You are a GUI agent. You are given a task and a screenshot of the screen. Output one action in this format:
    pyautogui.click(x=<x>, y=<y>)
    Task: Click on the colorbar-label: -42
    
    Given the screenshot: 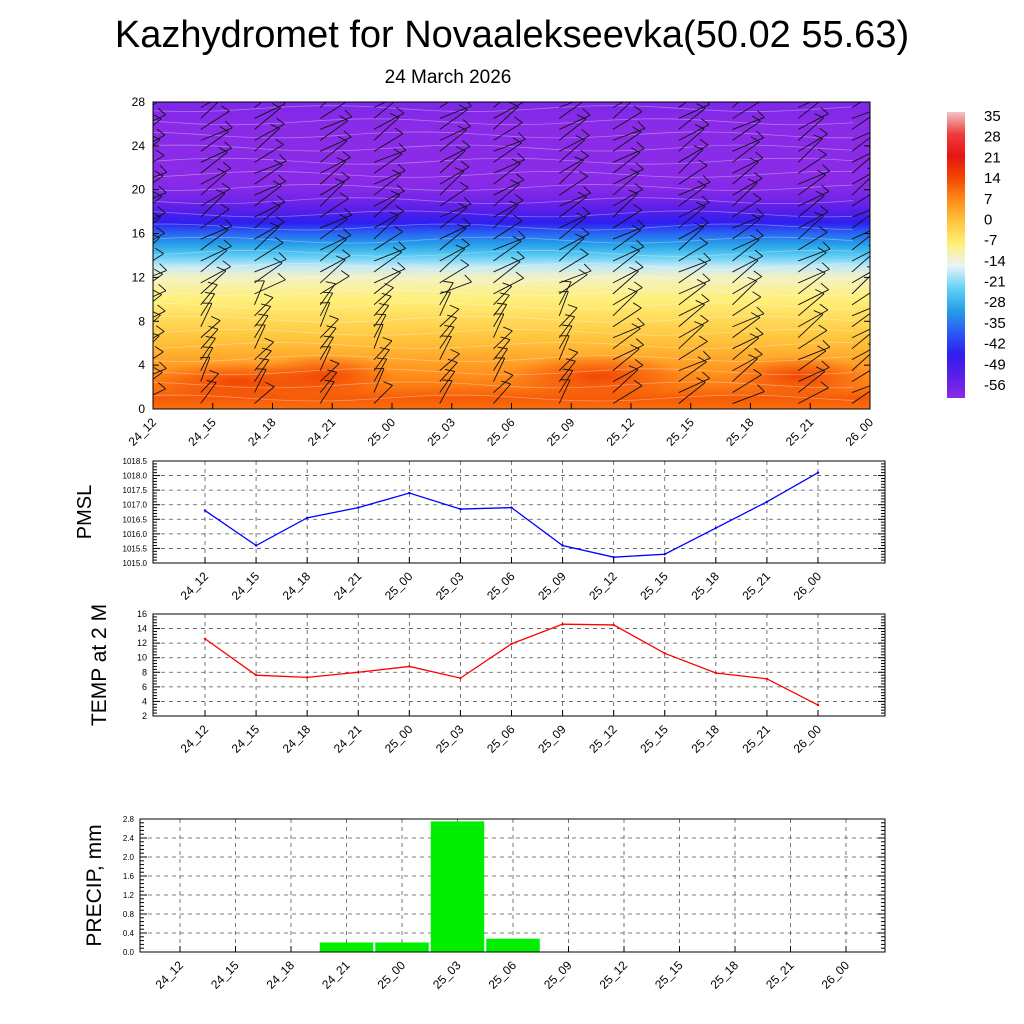 What is the action you would take?
    pyautogui.click(x=995, y=344)
    